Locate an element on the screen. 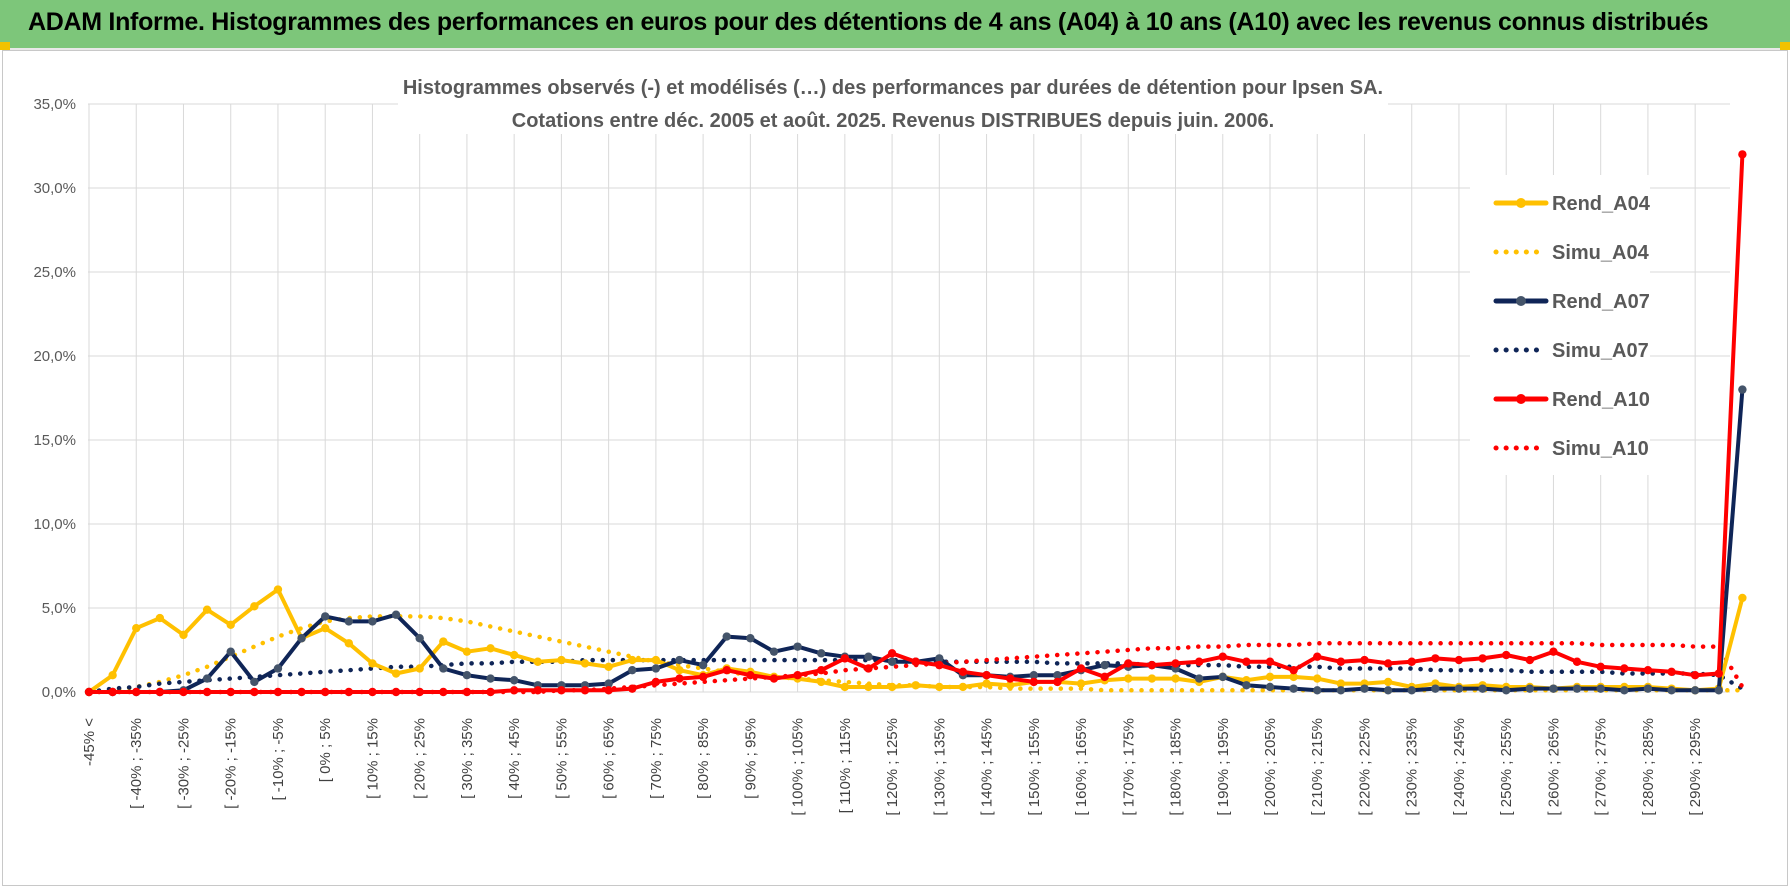 The image size is (1790, 888). x-tick-label: [ 250% ; 255% is located at coordinates (1506, 767).